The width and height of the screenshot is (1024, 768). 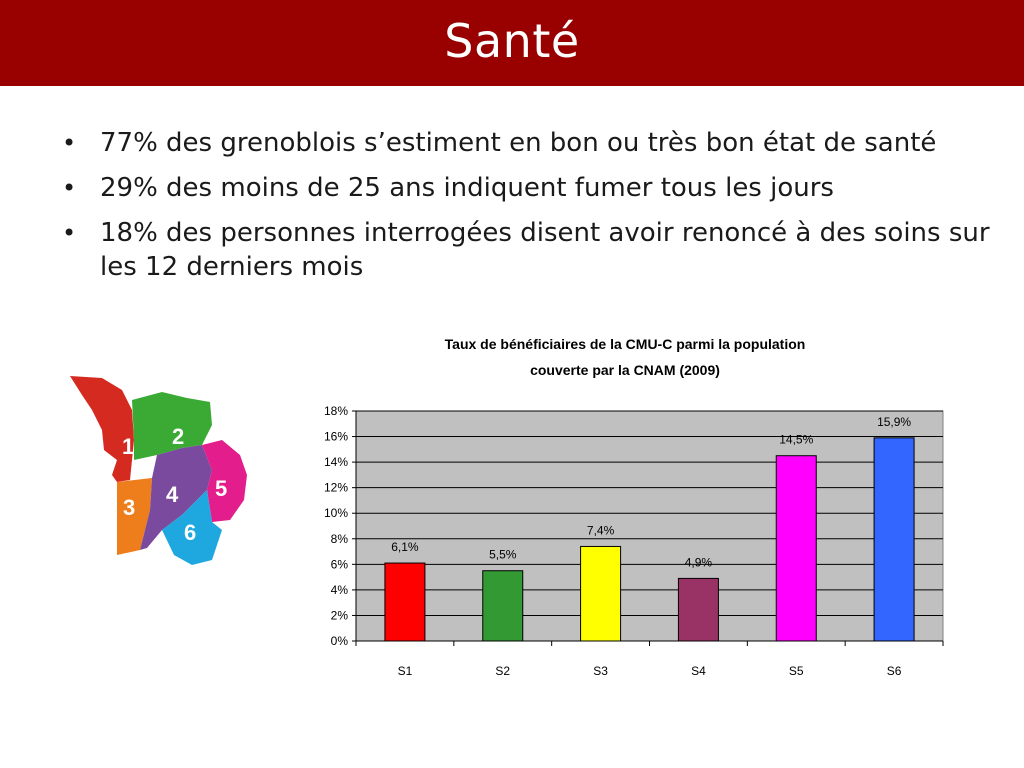 I want to click on map-label-3: 3, so click(x=129, y=507).